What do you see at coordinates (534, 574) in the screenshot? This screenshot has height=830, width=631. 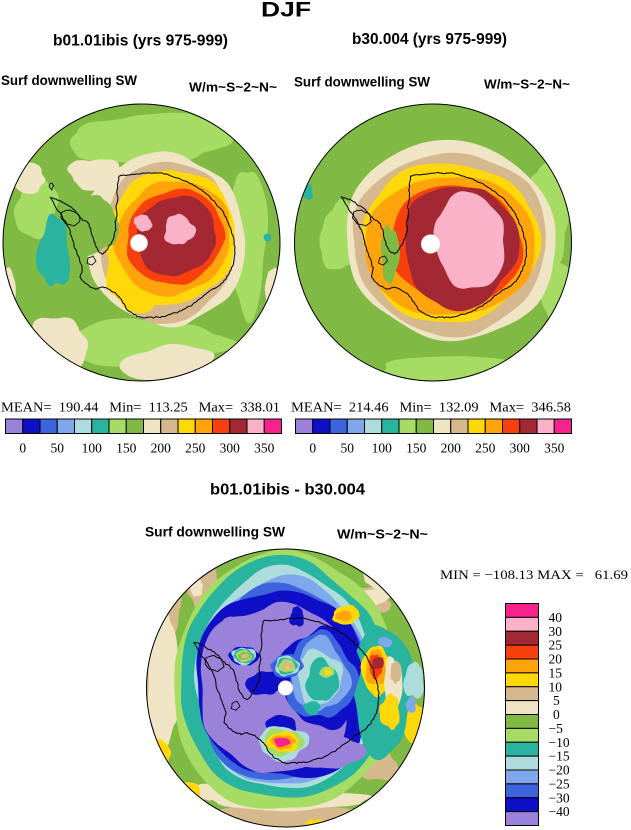 I see `svg-text: MIN = −108.13 MAX = 61.69` at bounding box center [534, 574].